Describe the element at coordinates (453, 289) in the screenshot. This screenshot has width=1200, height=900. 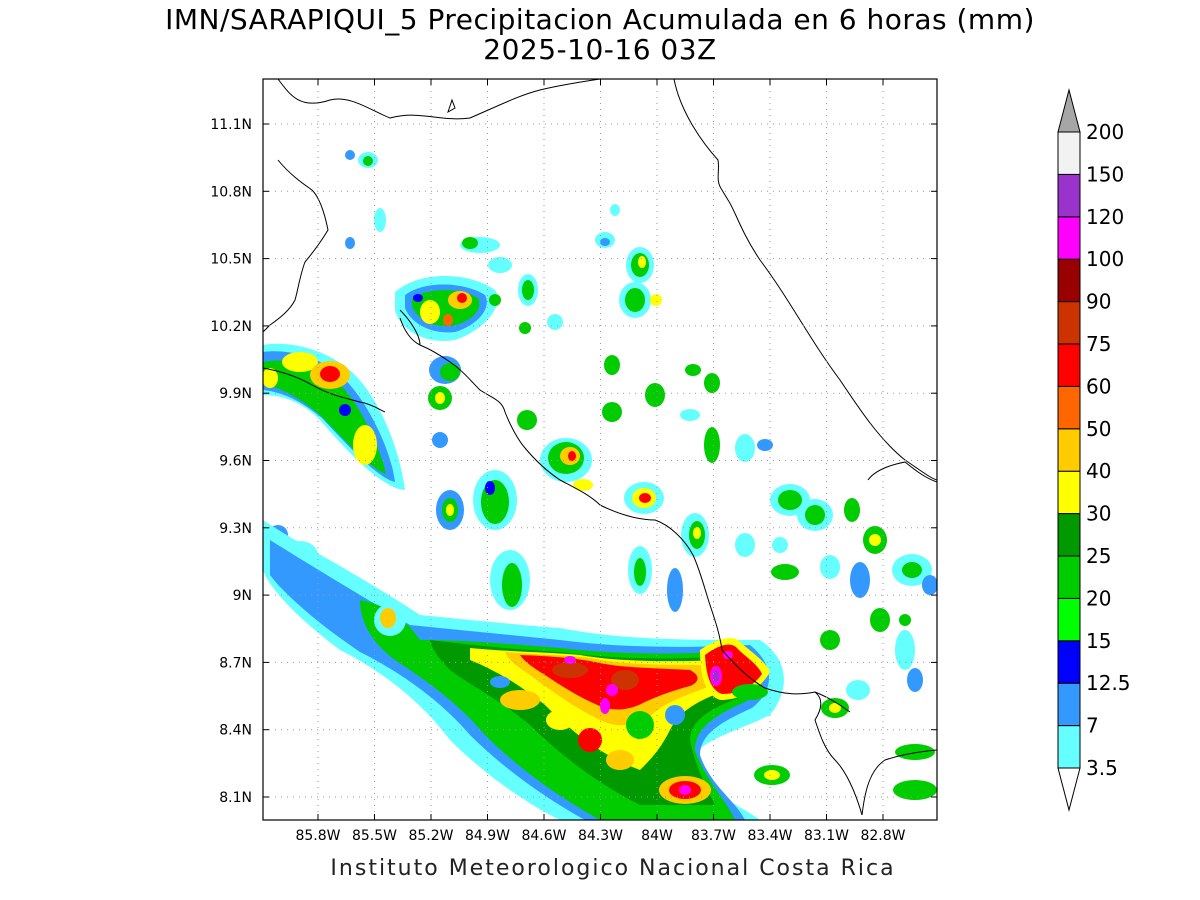
I see `rain-cluster-north-central` at that location.